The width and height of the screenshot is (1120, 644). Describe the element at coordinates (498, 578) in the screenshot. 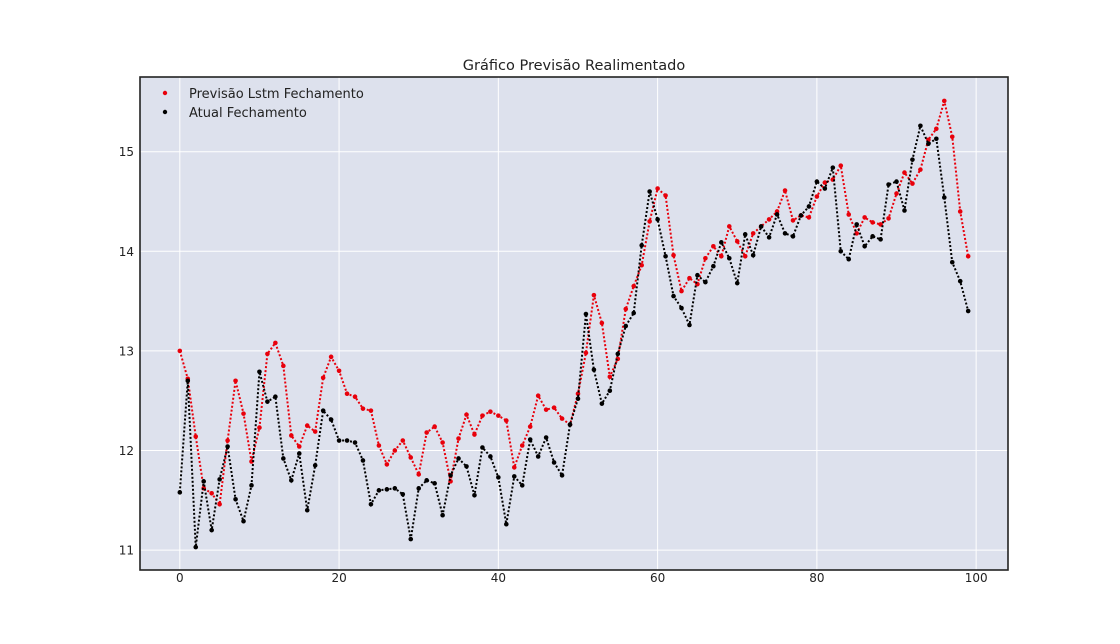

I see `x-tick-label: 40` at that location.